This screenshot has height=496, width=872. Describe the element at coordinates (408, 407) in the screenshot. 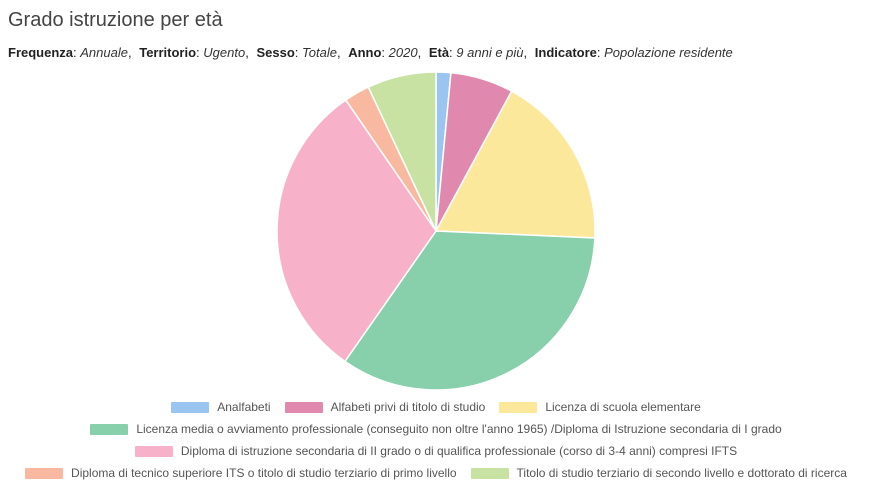

I see `legend-label: Alfabeti privi di titolo di studio` at that location.